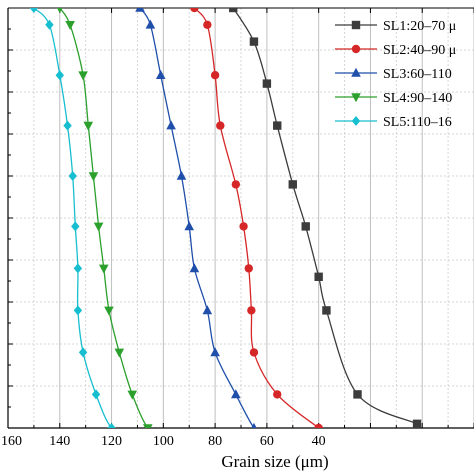 The image size is (474, 474). I want to click on x-tick-labels: 160 140 120 100 80 60 40, so click(163, 441).